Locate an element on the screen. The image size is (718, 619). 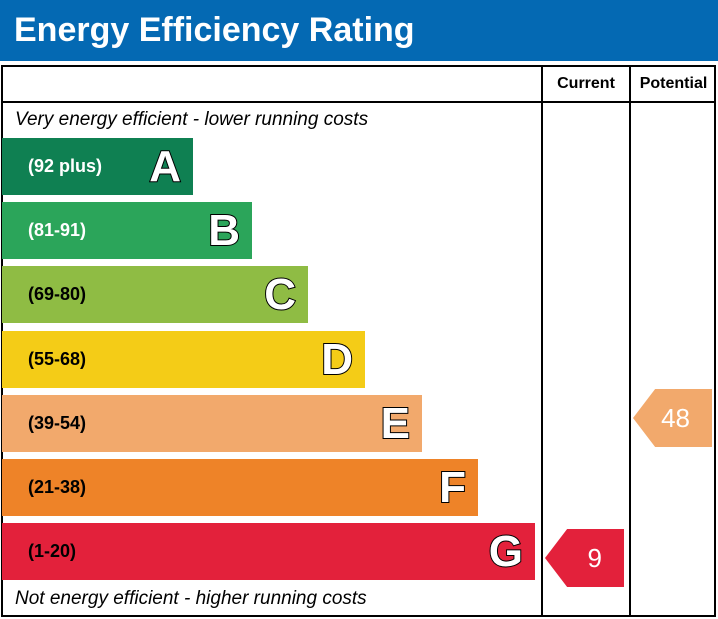
band-letter: C is located at coordinates (280, 294).